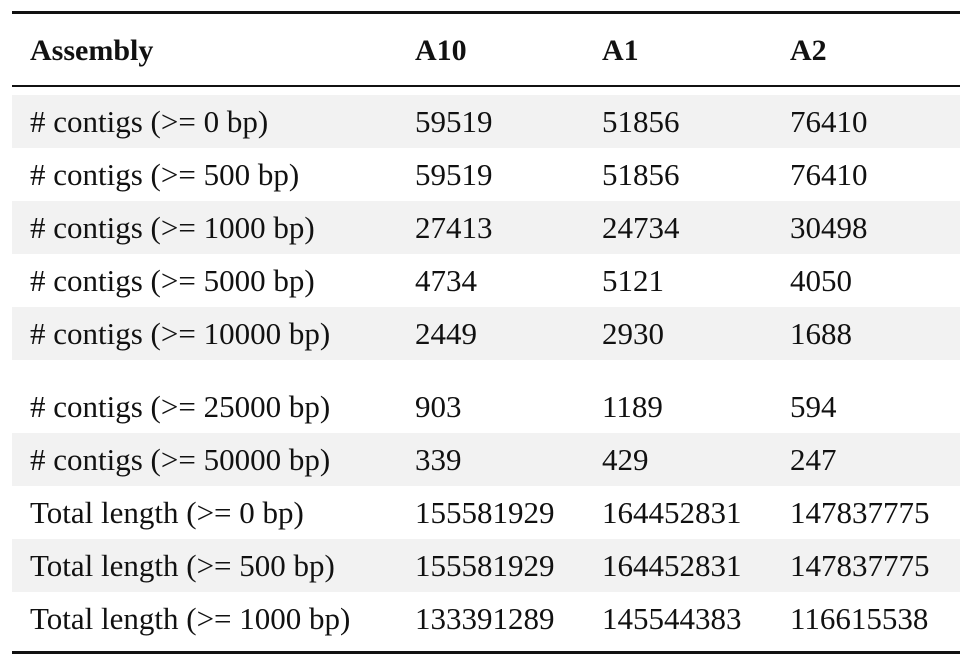 The image size is (970, 665). What do you see at coordinates (486, 280) in the screenshot?
I see `table-row: # contigs (>= 5000 bp) 4734 5121 4050` at bounding box center [486, 280].